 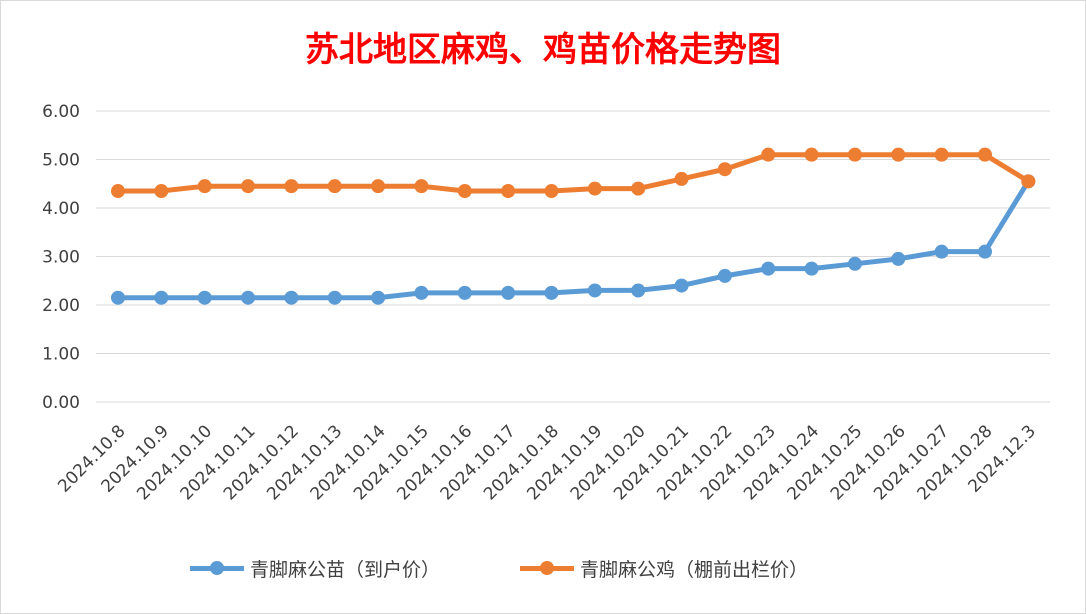 I want to click on legend-item-seedling: 青脚麻公苗（到户价）, so click(x=315, y=568).